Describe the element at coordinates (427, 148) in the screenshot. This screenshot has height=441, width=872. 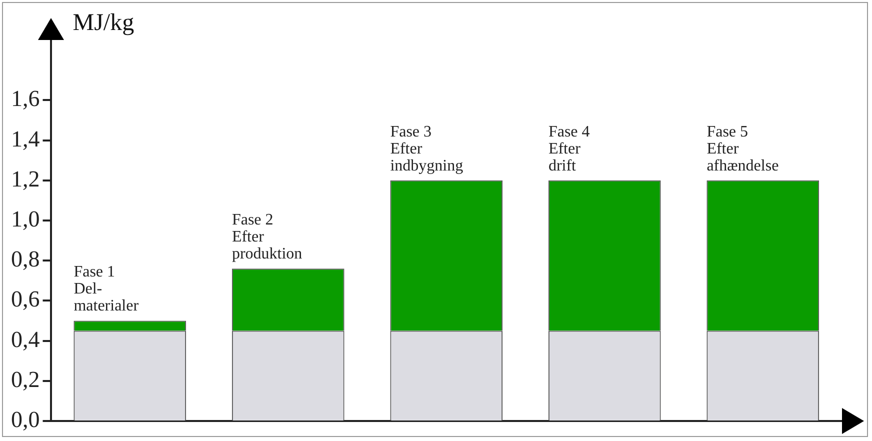
I see `x-tick-label: Fase 3 Efter indbygning` at that location.